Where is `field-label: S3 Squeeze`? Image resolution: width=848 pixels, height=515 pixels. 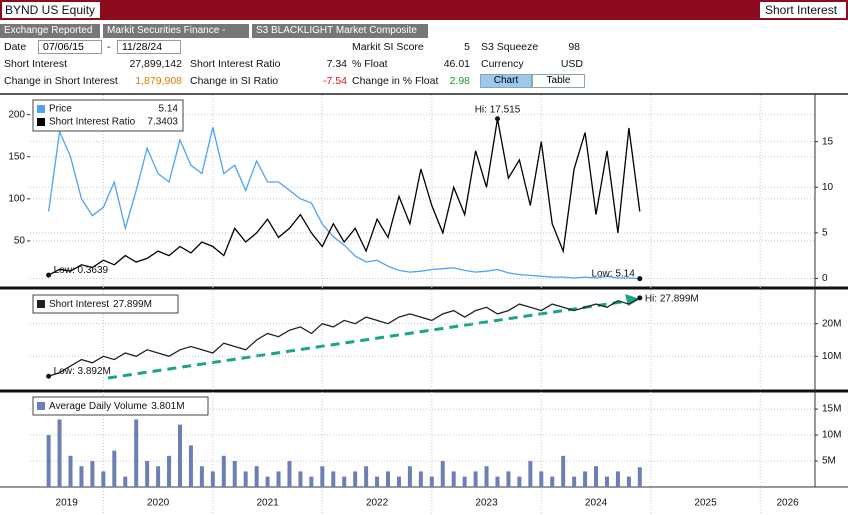 field-label: S3 Squeeze is located at coordinates (510, 47).